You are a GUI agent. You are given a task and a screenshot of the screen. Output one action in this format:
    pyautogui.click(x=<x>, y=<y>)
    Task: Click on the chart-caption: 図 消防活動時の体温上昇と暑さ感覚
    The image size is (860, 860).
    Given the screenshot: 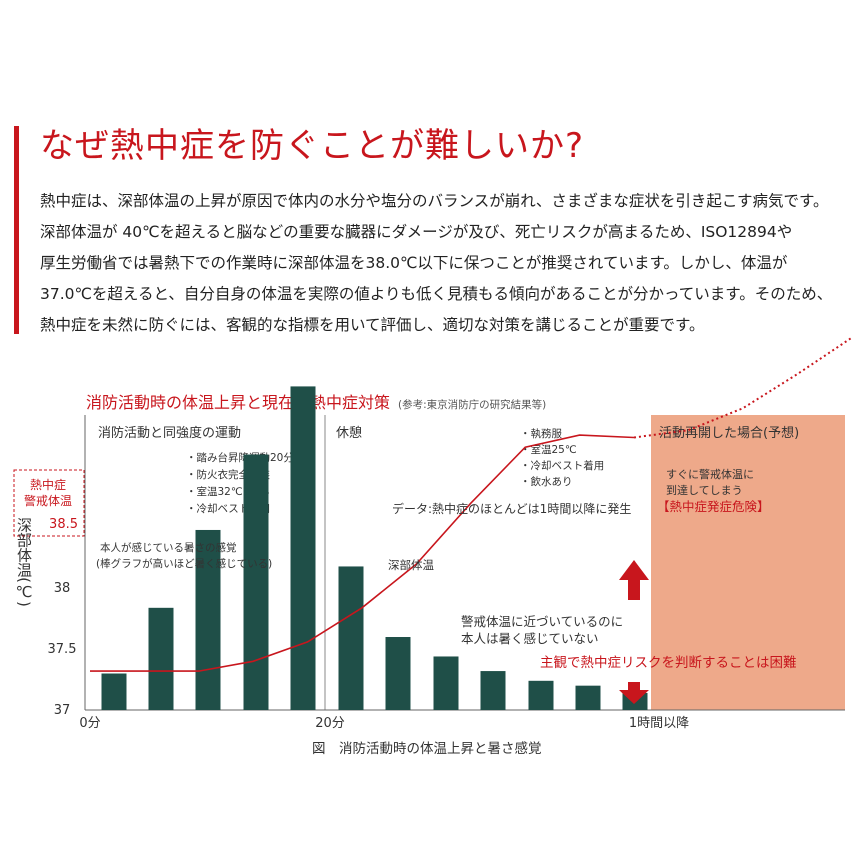 What is the action you would take?
    pyautogui.click(x=427, y=749)
    